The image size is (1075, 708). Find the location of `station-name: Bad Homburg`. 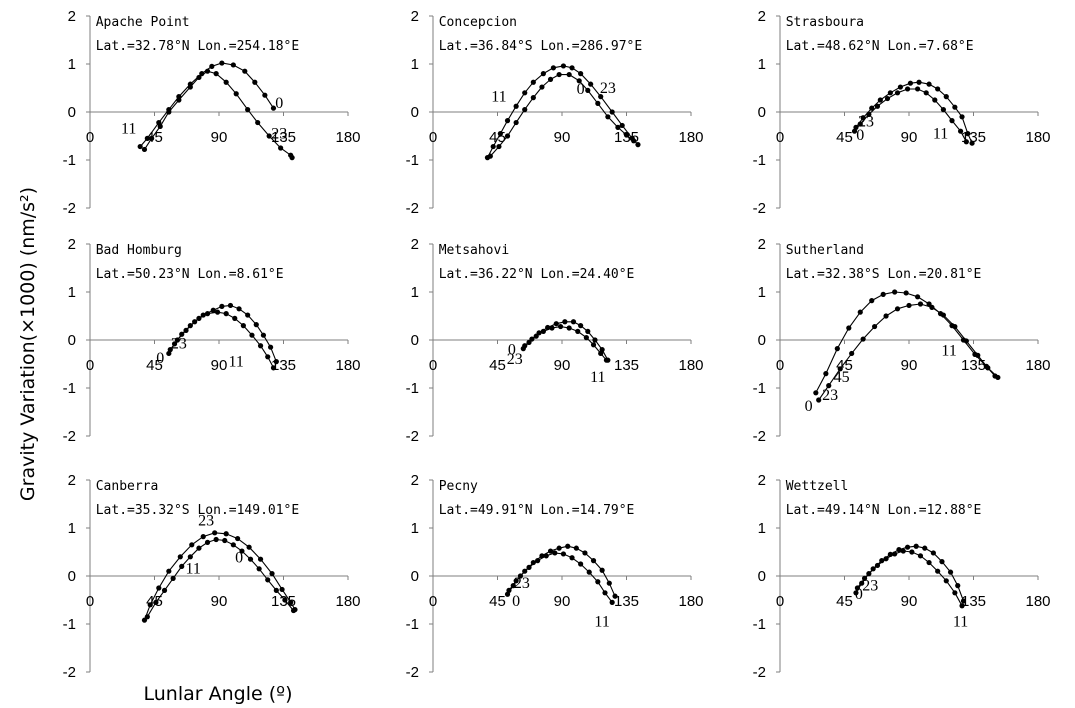

station-name: Bad Homburg is located at coordinates (139, 250).